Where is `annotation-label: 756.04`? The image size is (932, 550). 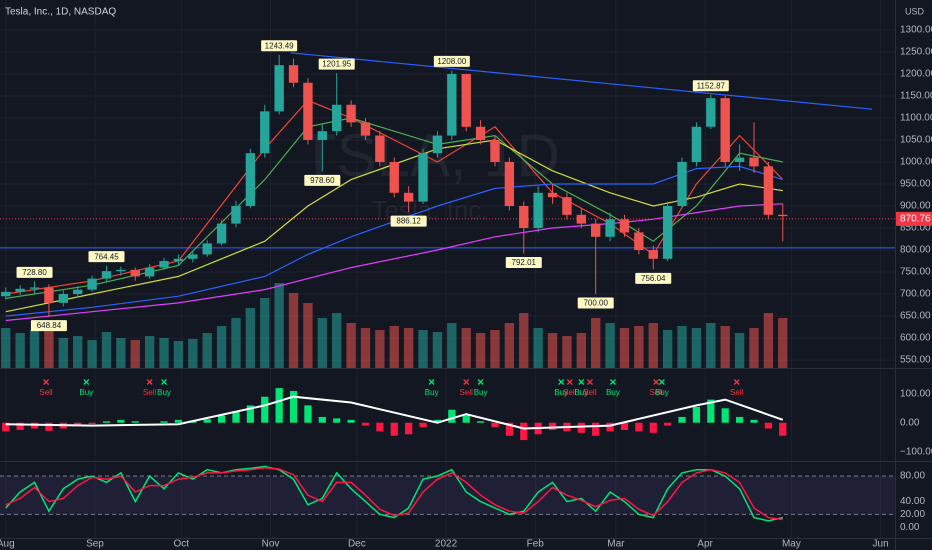 annotation-label: 756.04 is located at coordinates (653, 278).